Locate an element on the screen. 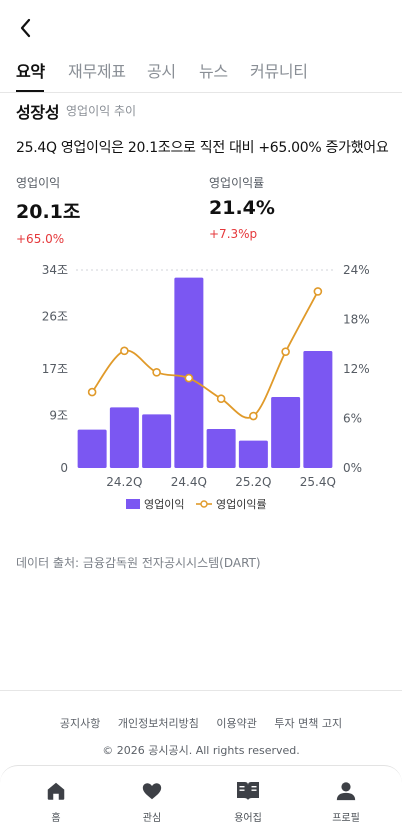 The height and width of the screenshot is (838, 402). nav-home: 홈 is located at coordinates (56, 802).